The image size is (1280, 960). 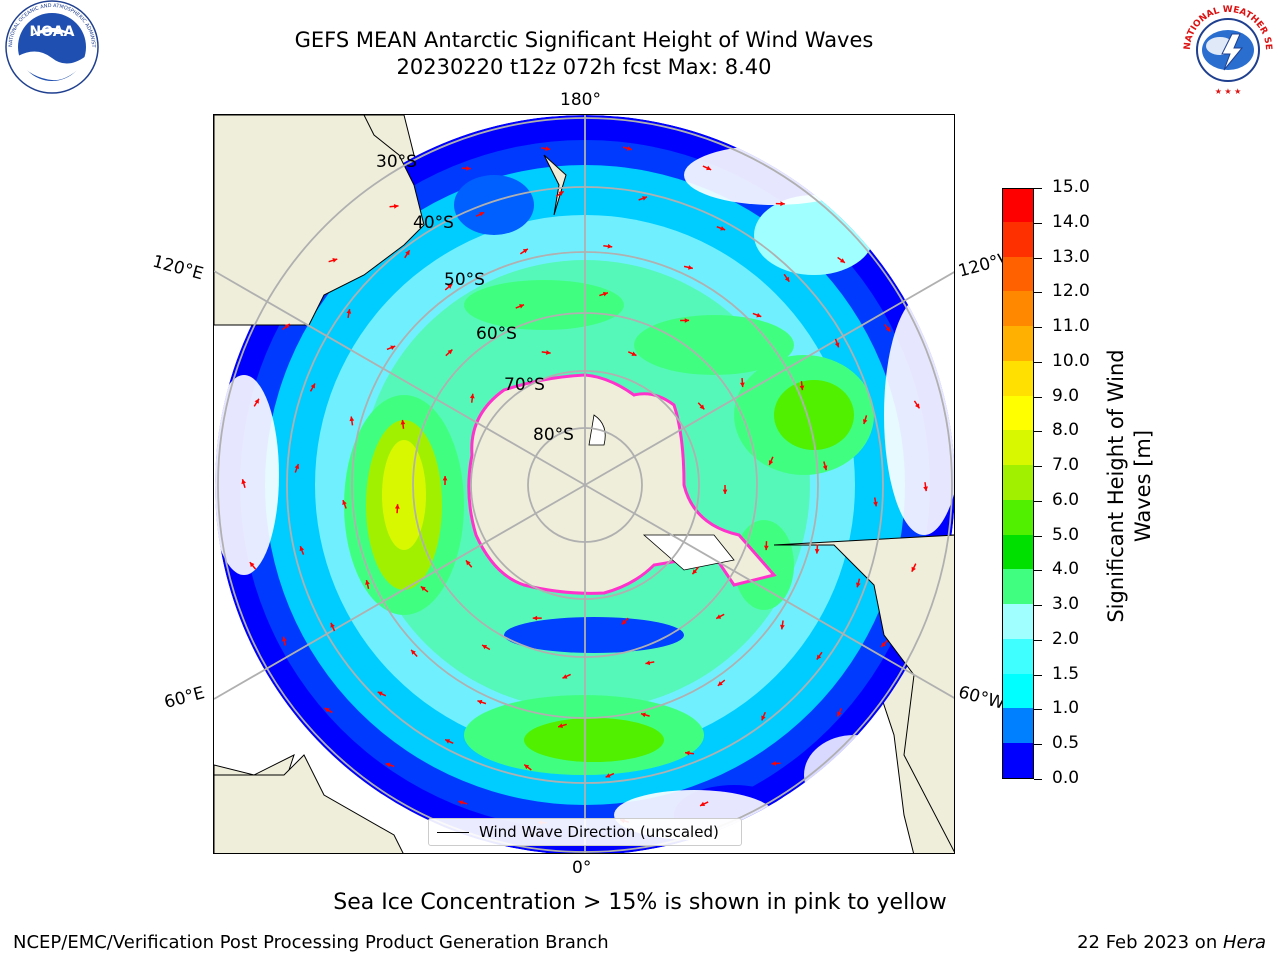 I want to click on colorbar, so click(x=1018, y=483).